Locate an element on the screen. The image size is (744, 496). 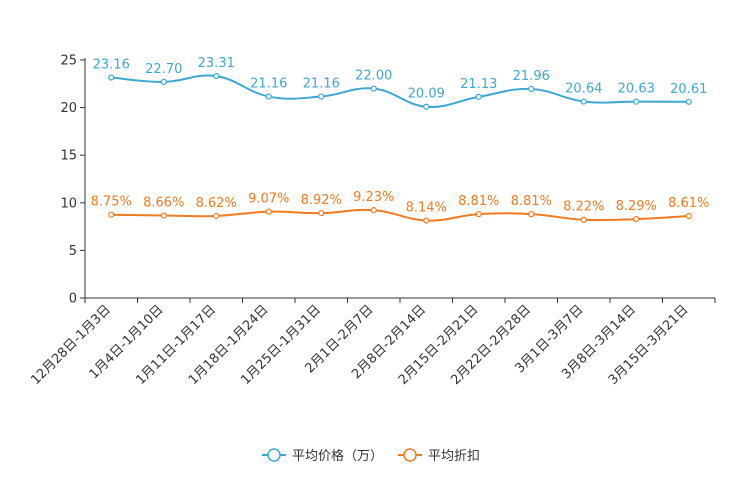
y-tick-label: 15 is located at coordinates (68, 156).